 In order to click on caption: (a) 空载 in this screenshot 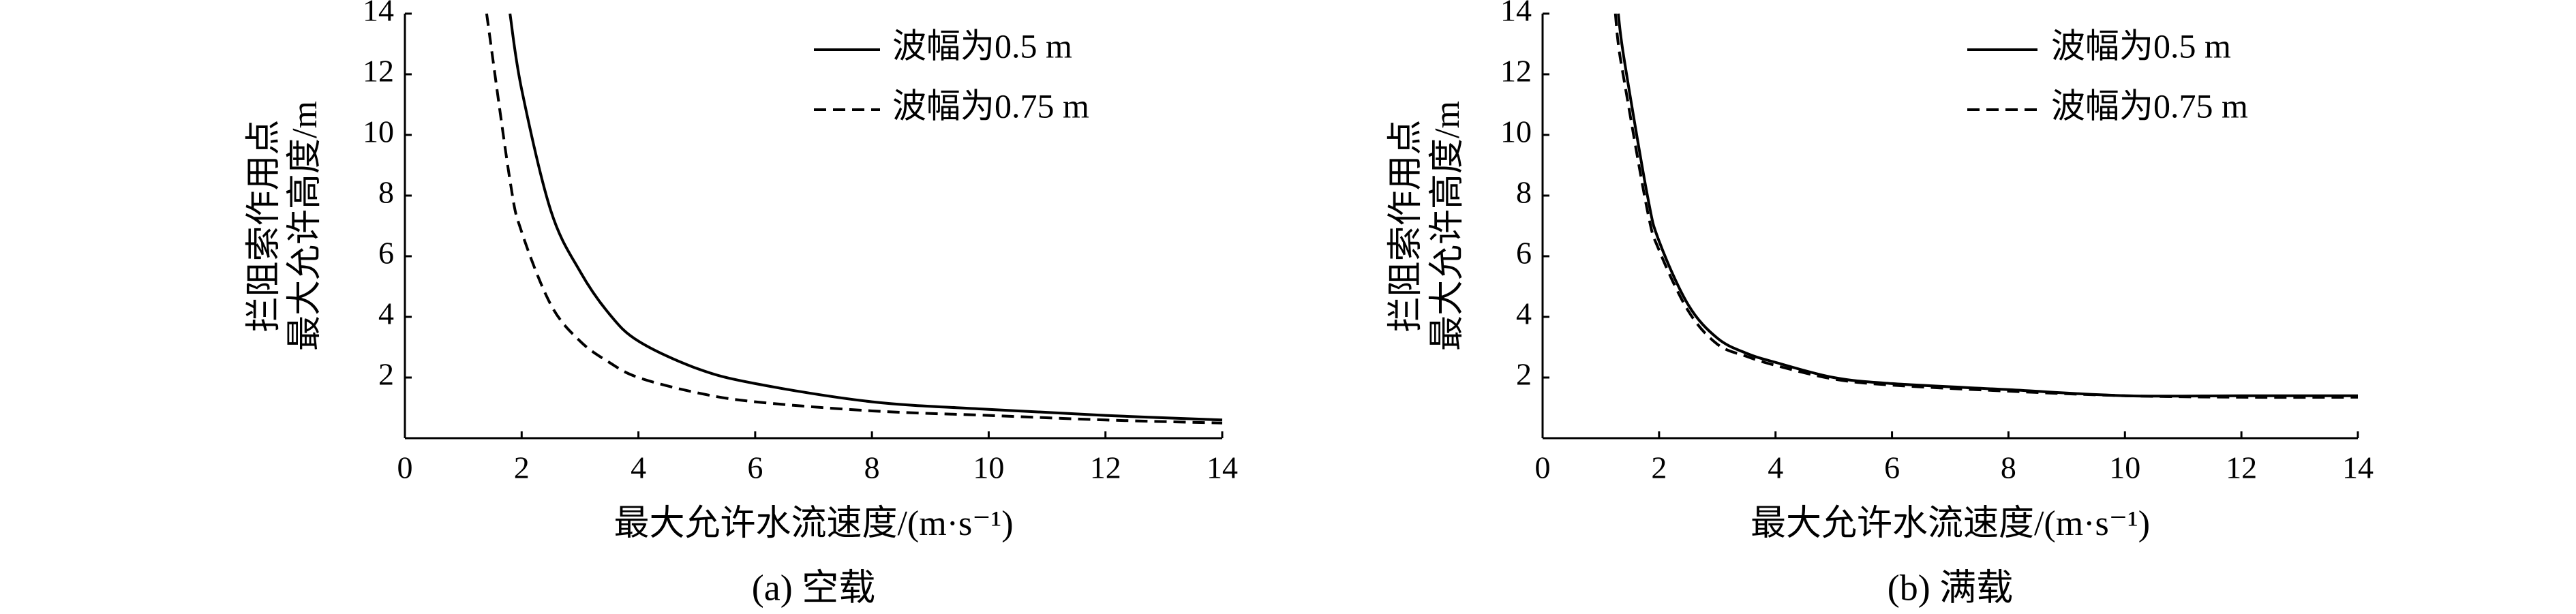, I will do `click(813, 587)`.